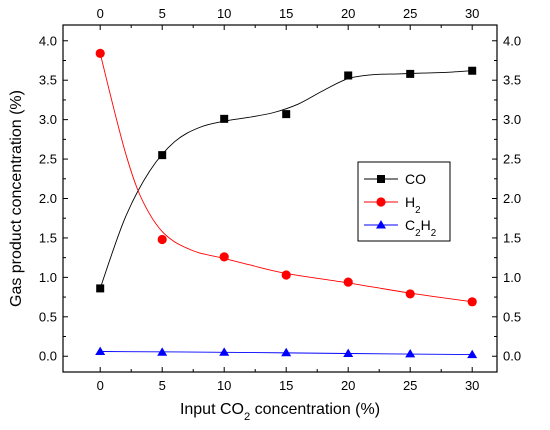 The image size is (550, 430). I want to click on y-tick-label-right: 1.5, so click(512, 237).